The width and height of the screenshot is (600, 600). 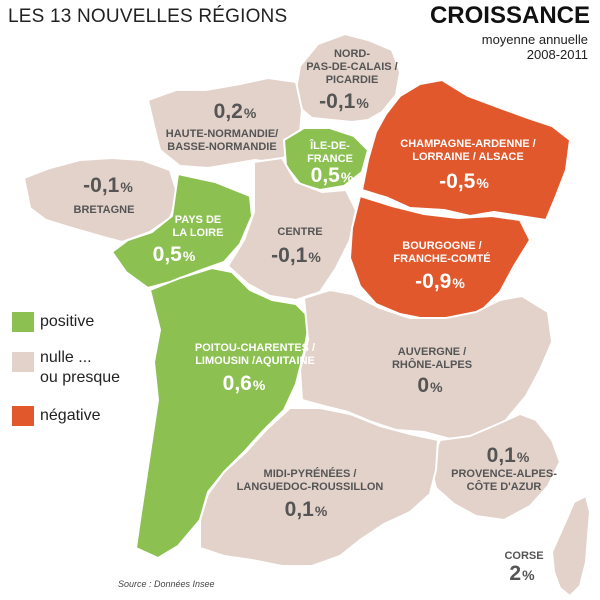 I want to click on region-label-paca: PROVENCE-ALPES- CÔTE D'AZUR, so click(x=504, y=481).